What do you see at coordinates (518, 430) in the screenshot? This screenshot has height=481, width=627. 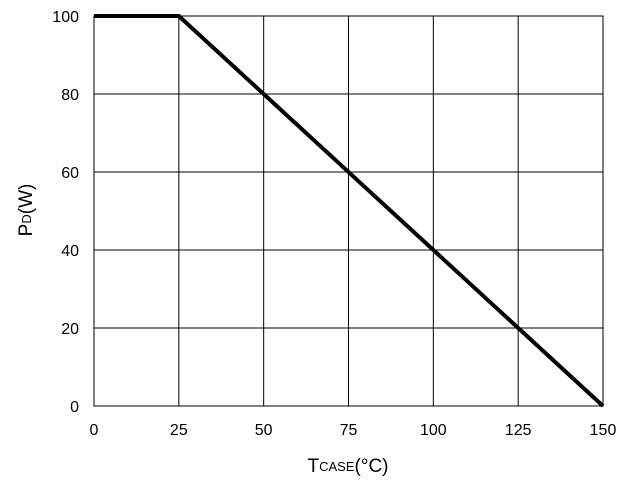 I see `x-tick-label: 125` at bounding box center [518, 430].